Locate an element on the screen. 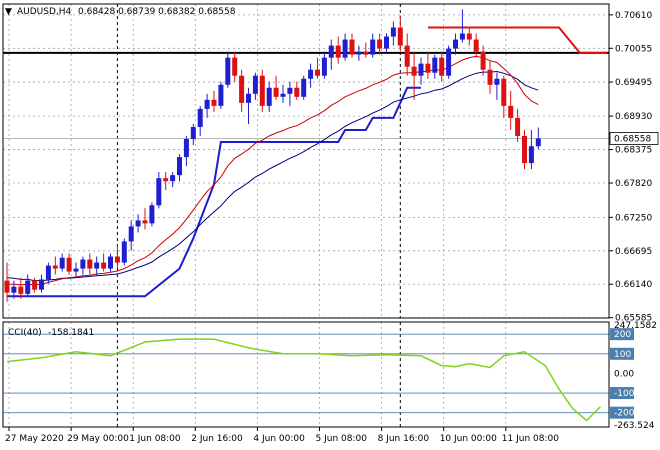 This screenshot has height=450, width=660. x-tick-label: 29 May 00:00 is located at coordinates (98, 439).